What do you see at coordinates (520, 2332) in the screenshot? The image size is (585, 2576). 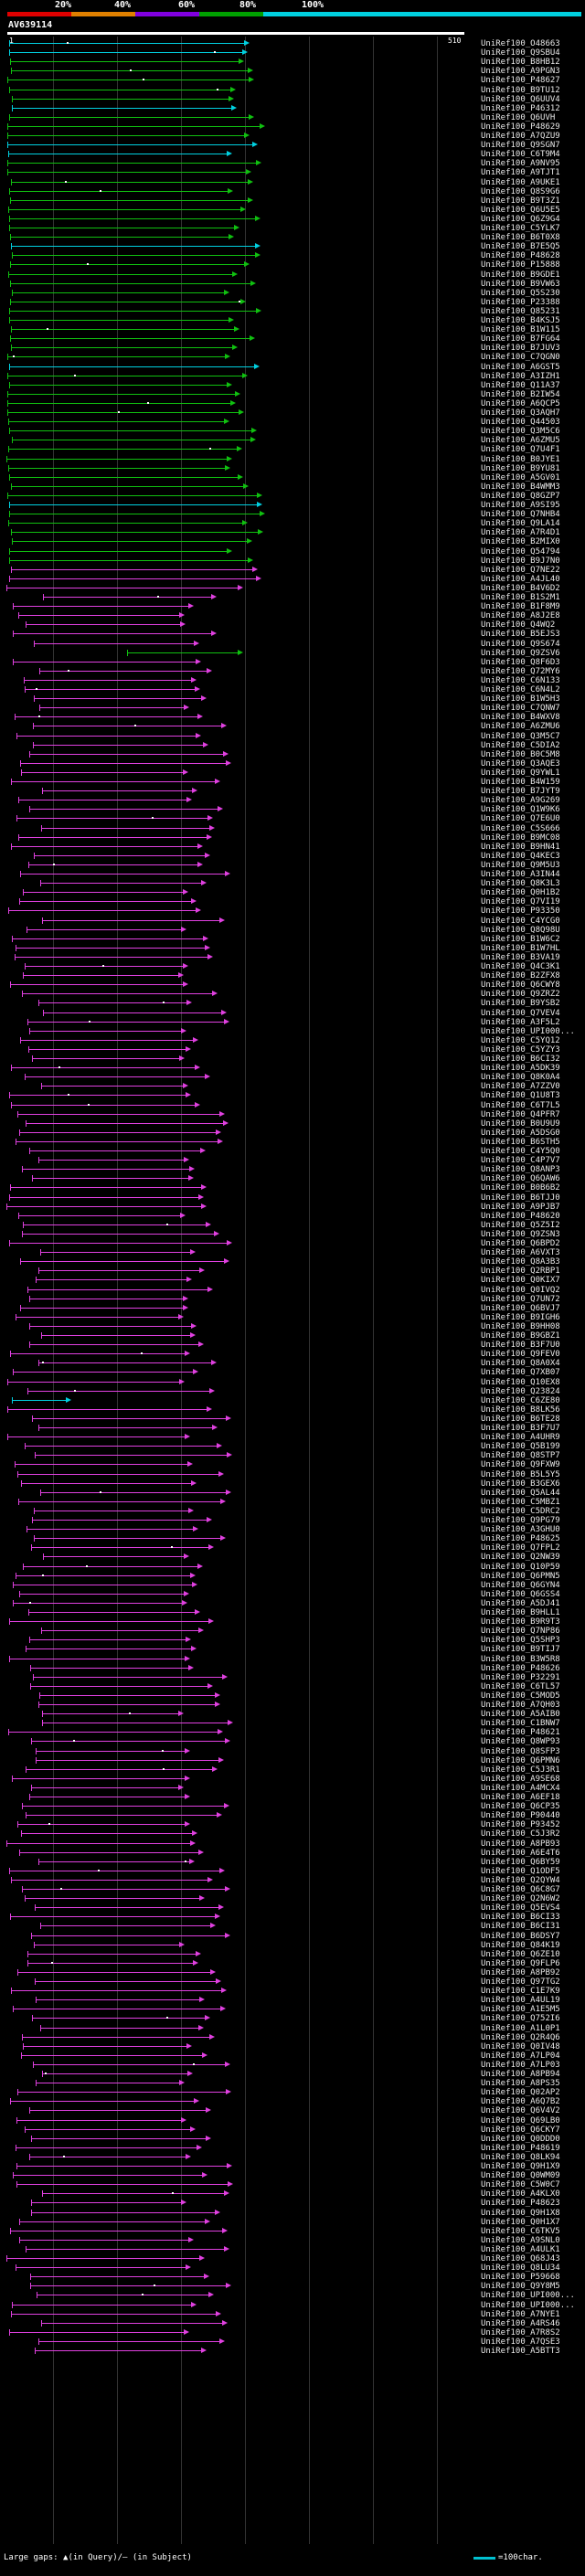 I see `hit-label-link: UniRef100_A7R8S2` at bounding box center [520, 2332].